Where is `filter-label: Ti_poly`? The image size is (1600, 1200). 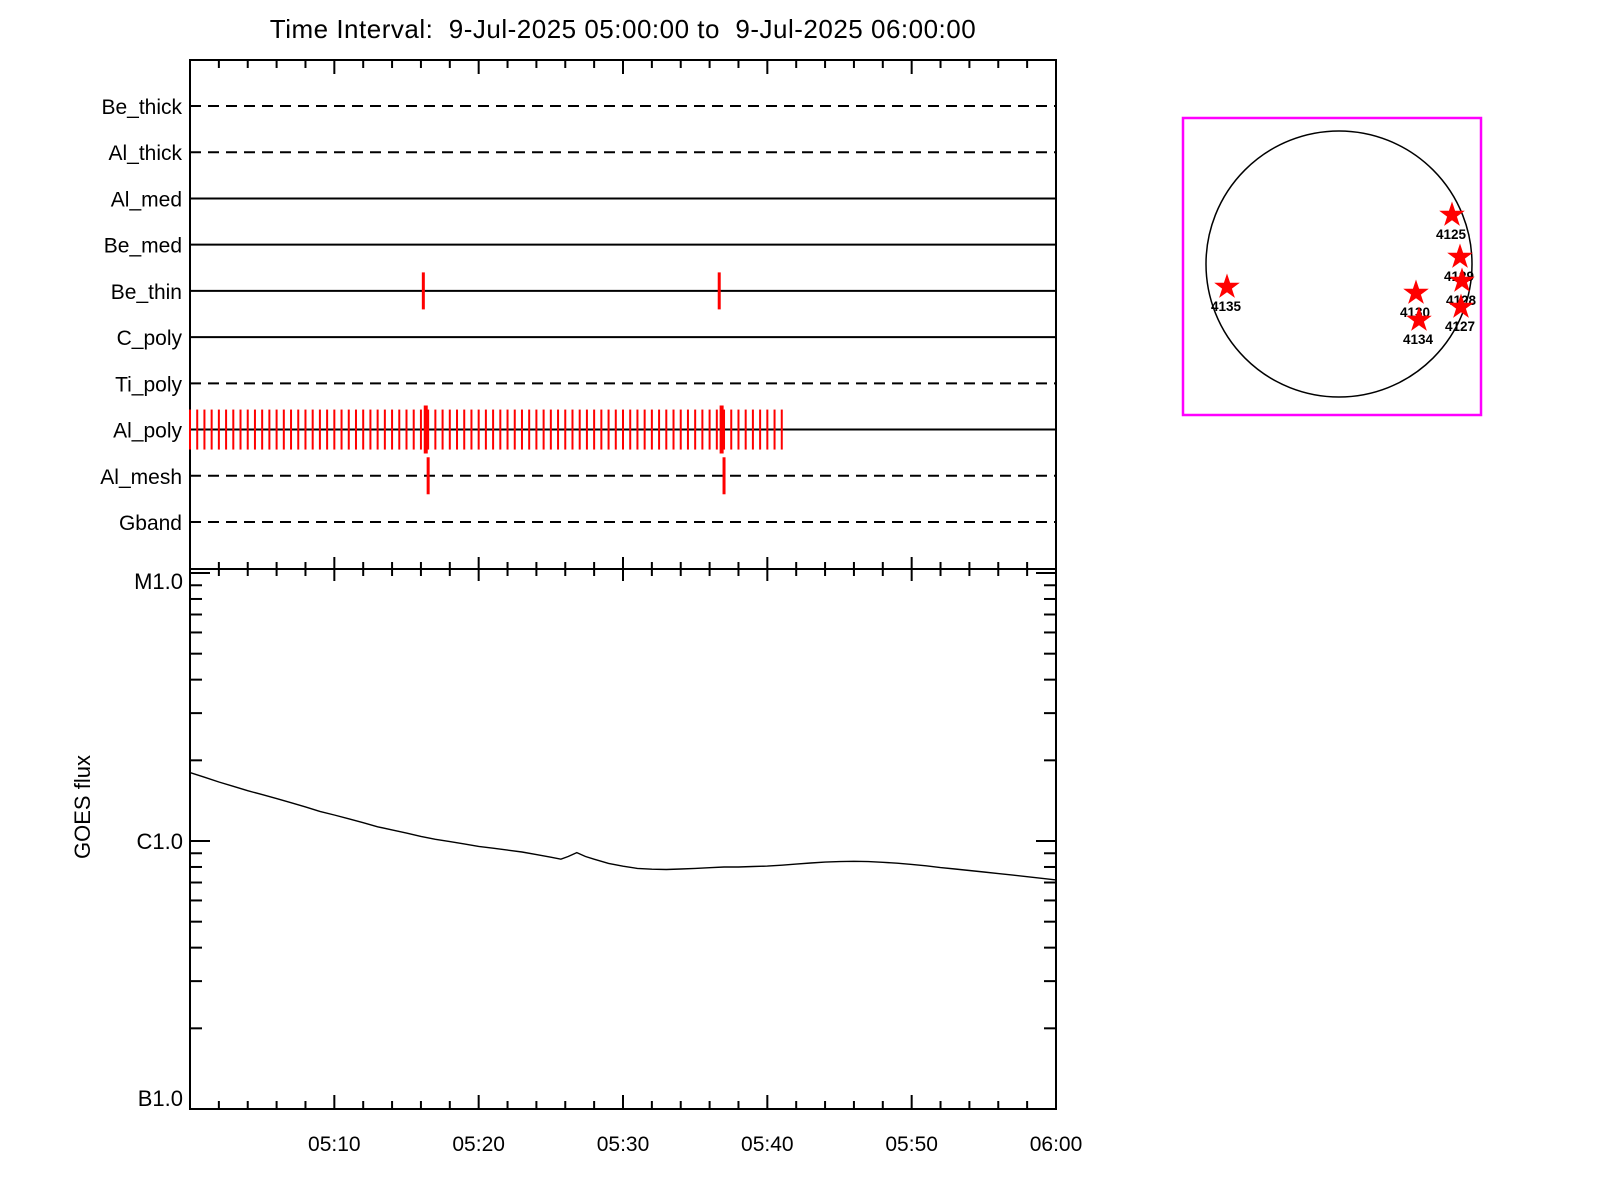
filter-label: Ti_poly is located at coordinates (148, 384).